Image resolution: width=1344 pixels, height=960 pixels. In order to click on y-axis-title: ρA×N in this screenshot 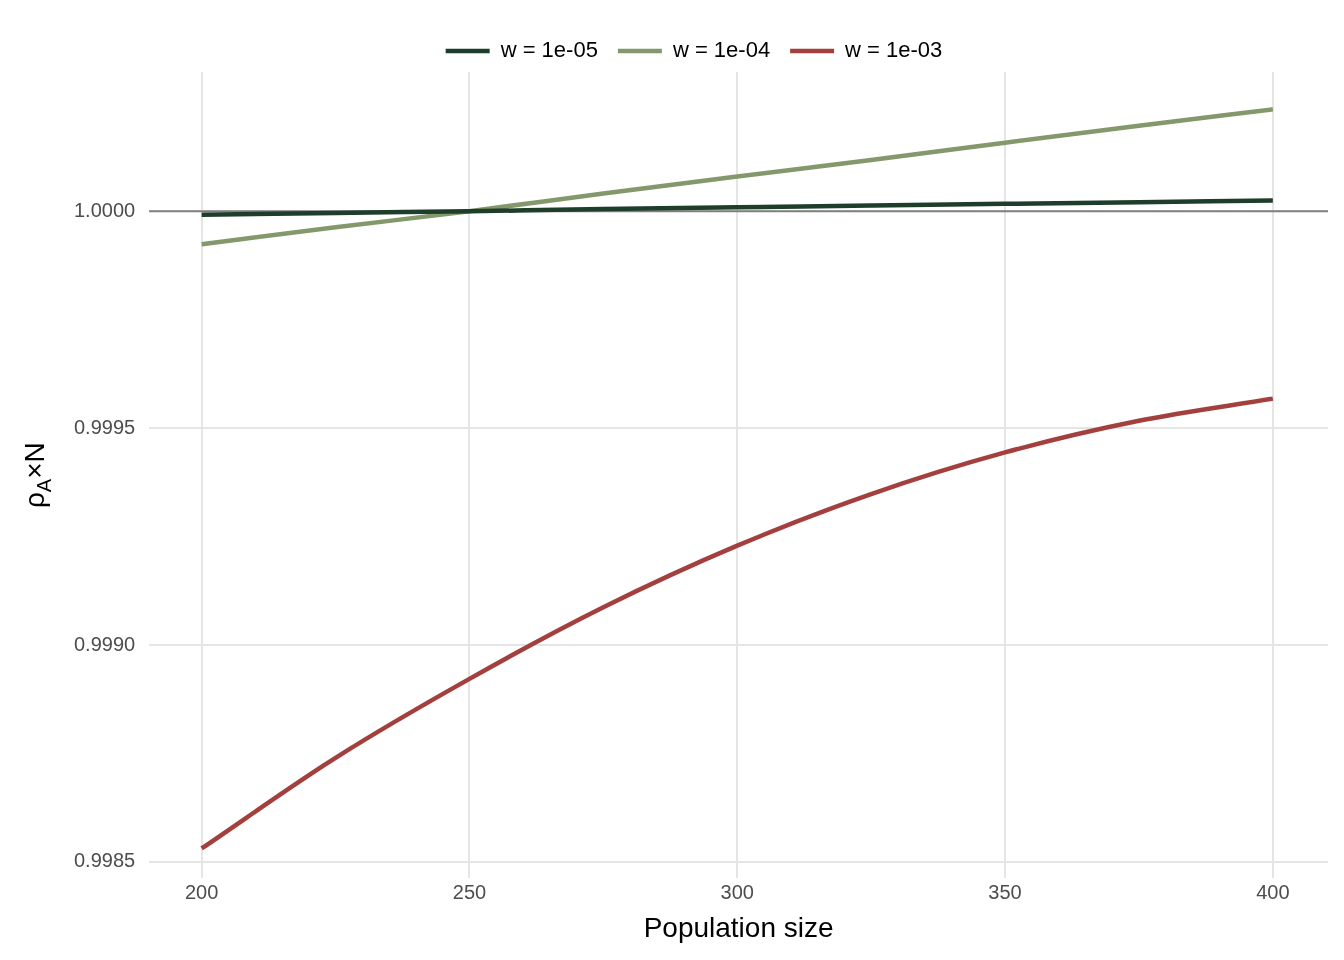, I will do `click(37, 475)`.